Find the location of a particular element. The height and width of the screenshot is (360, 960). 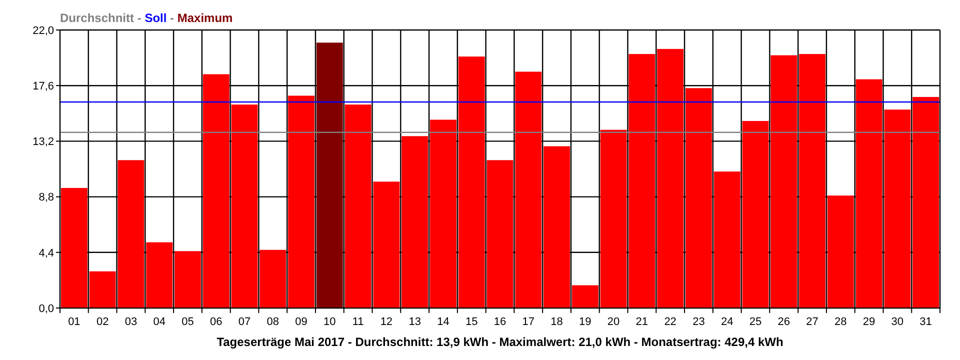

chart-title: Durchschnitt - Soll - Maximum is located at coordinates (146, 18).